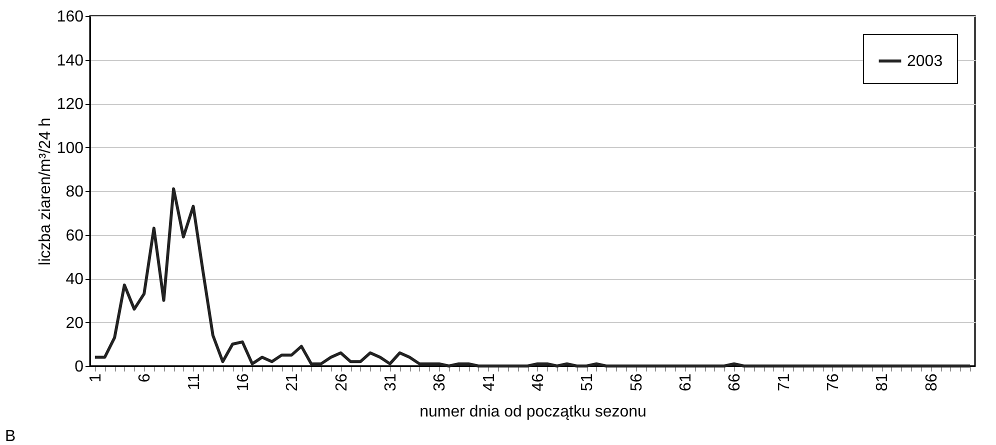  I want to click on y-tick-label: 160, so click(70, 17).